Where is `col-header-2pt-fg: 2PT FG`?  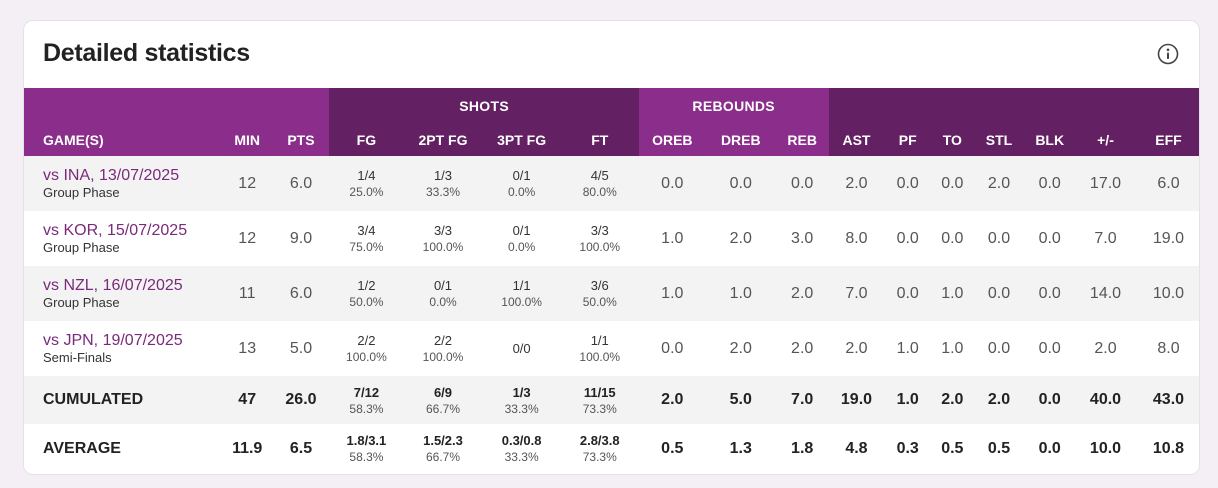
col-header-2pt-fg: 2PT FG is located at coordinates (443, 139).